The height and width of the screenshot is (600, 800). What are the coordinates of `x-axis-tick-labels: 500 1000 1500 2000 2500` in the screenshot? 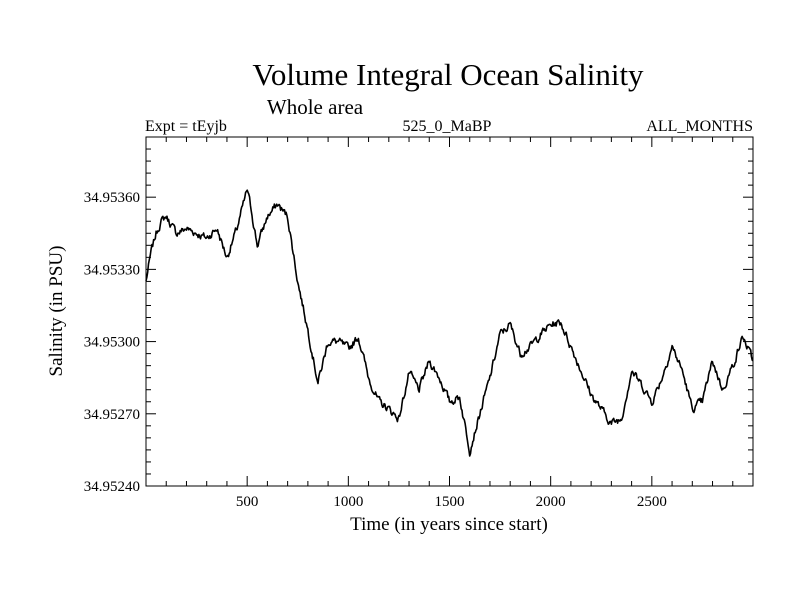 It's located at (451, 502).